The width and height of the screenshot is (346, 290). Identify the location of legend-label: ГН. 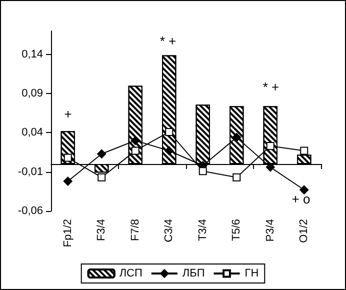
(251, 274).